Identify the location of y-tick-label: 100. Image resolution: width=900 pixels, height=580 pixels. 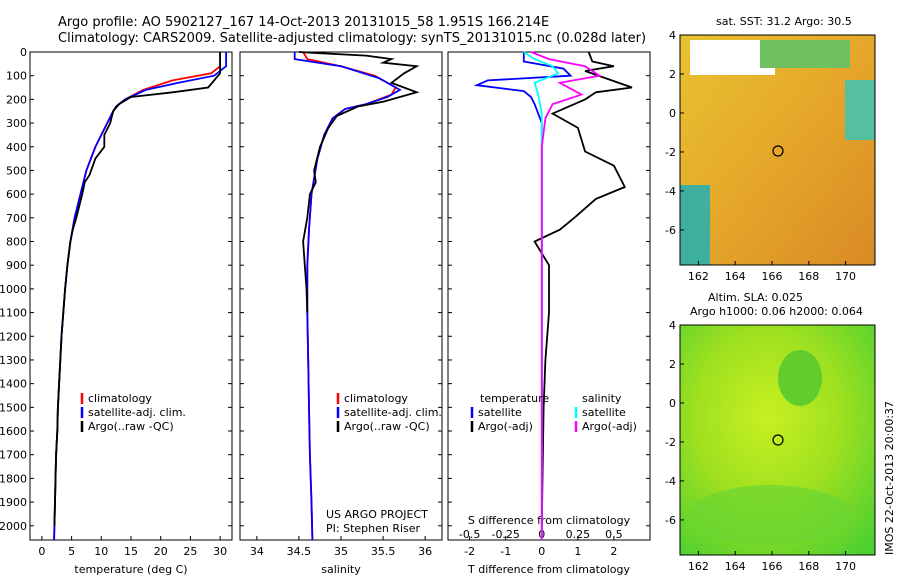
(16, 76).